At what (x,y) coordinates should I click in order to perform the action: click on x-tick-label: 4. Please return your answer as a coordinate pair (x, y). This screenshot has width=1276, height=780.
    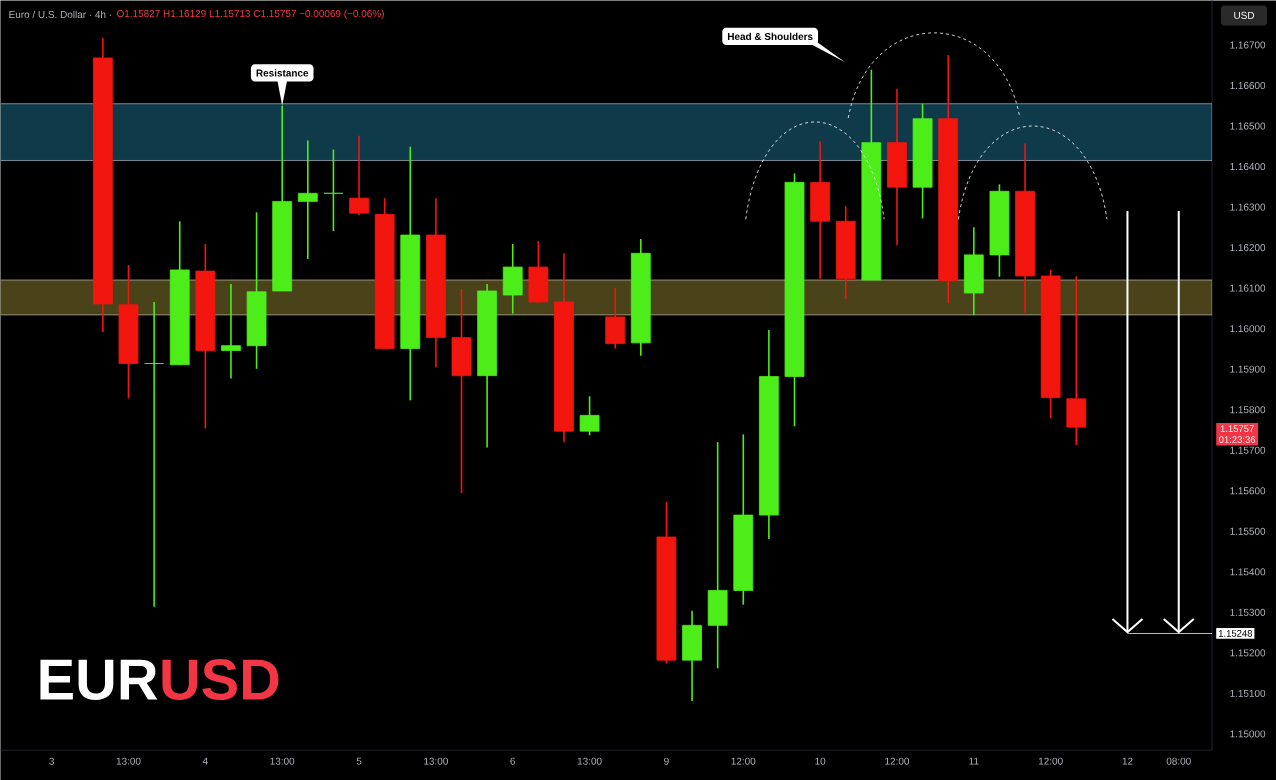
    Looking at the image, I should click on (205, 761).